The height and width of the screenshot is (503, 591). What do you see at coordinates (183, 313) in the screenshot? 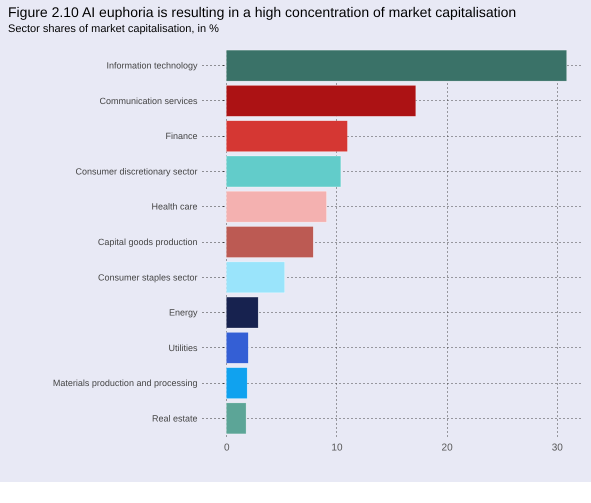
I see `y-tick-label: Energy` at bounding box center [183, 313].